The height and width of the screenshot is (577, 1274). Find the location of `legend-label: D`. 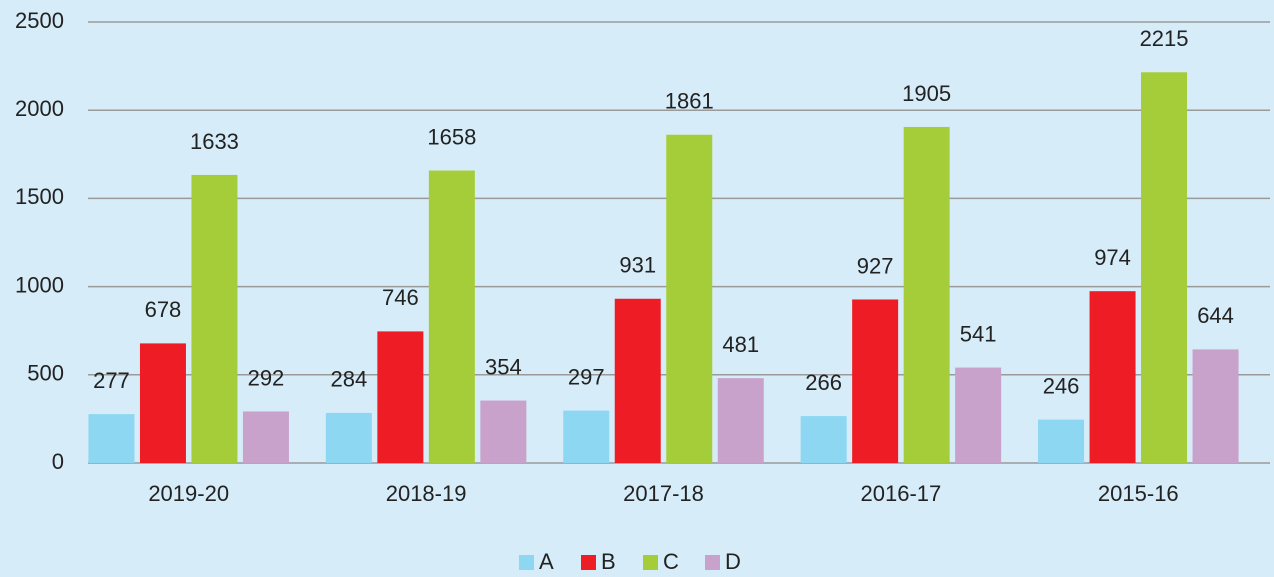

legend-label: D is located at coordinates (733, 561).